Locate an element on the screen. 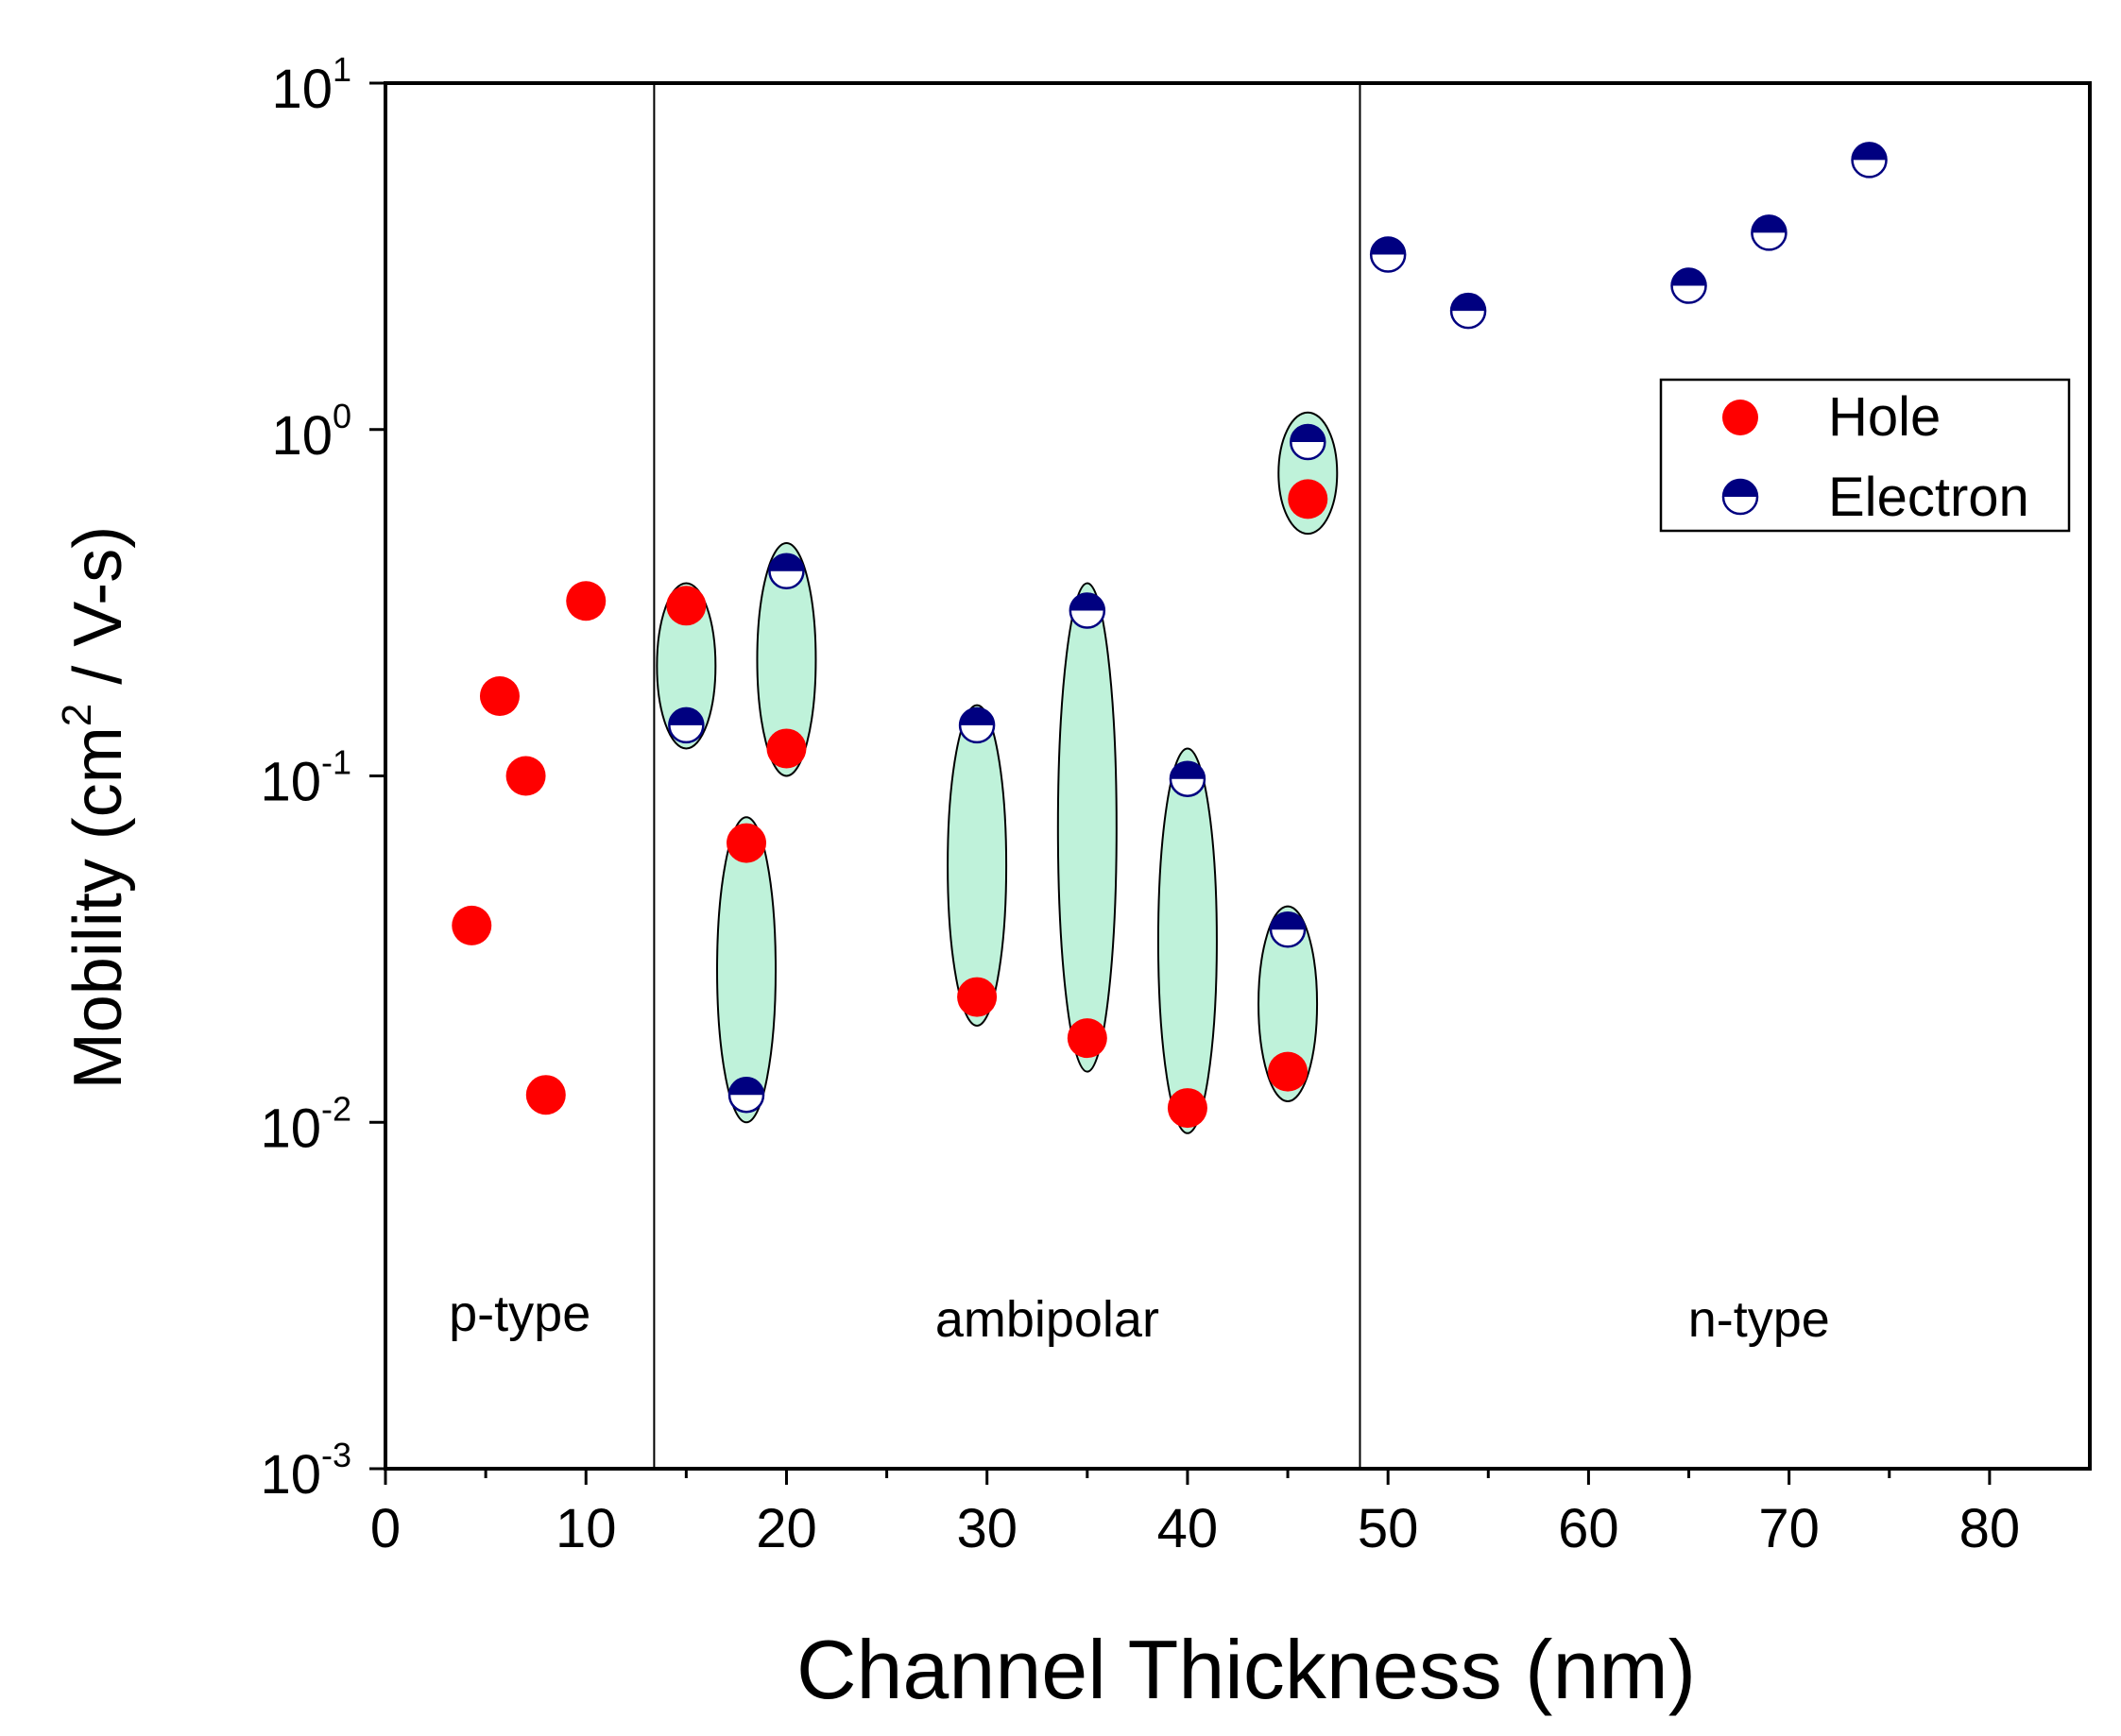 The height and width of the screenshot is (1736, 2121). region-label: p-type is located at coordinates (519, 1313).